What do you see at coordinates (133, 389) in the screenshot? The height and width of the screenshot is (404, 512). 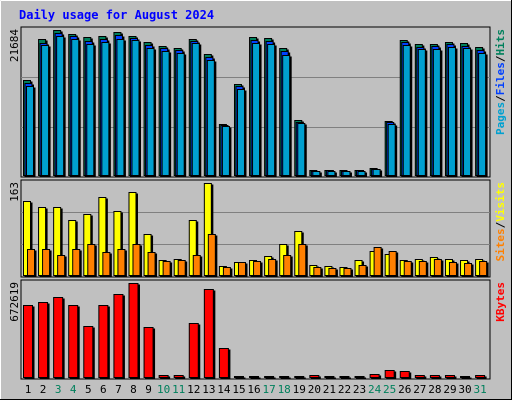 I see `x-tick-label-day-8: 8` at bounding box center [133, 389].